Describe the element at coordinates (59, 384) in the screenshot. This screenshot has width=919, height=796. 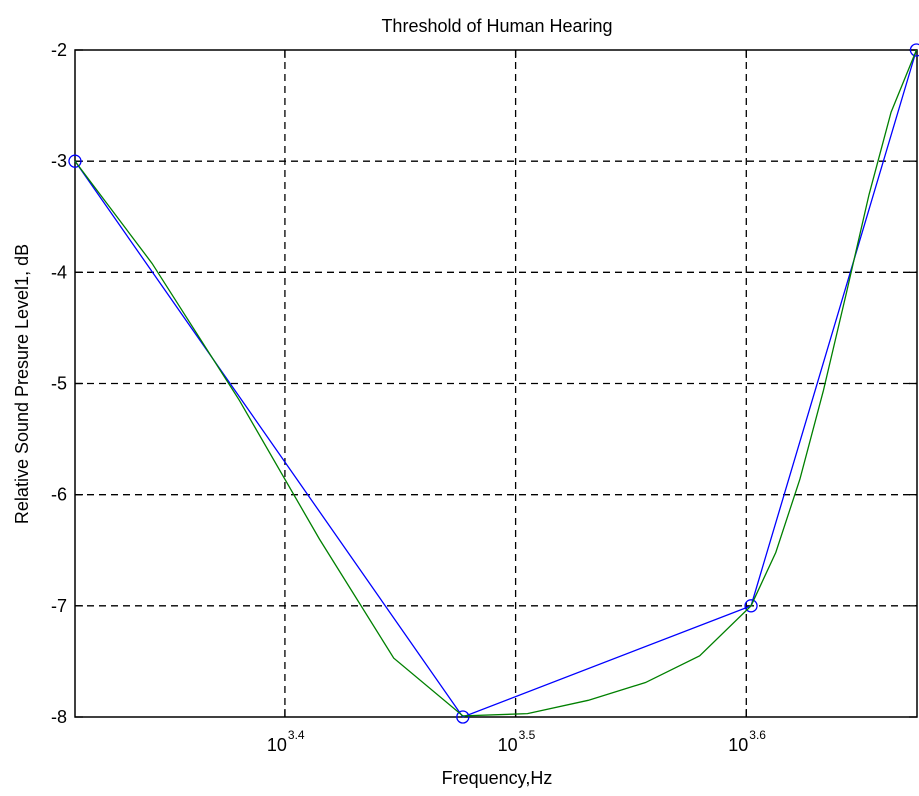
I see `y-tick-label: -5` at that location.